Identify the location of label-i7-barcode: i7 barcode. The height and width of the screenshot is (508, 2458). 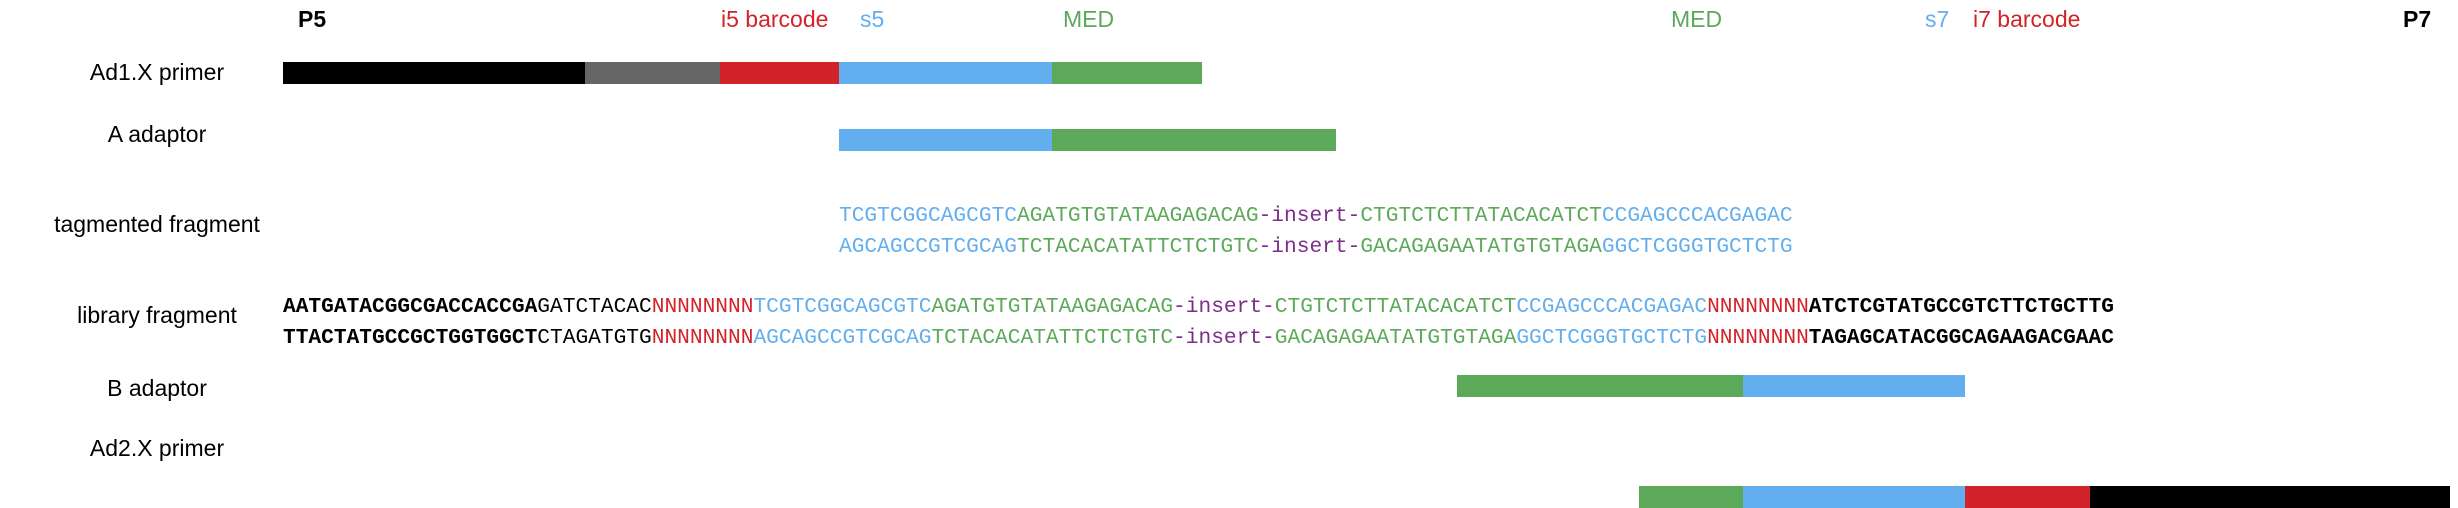
(2027, 19).